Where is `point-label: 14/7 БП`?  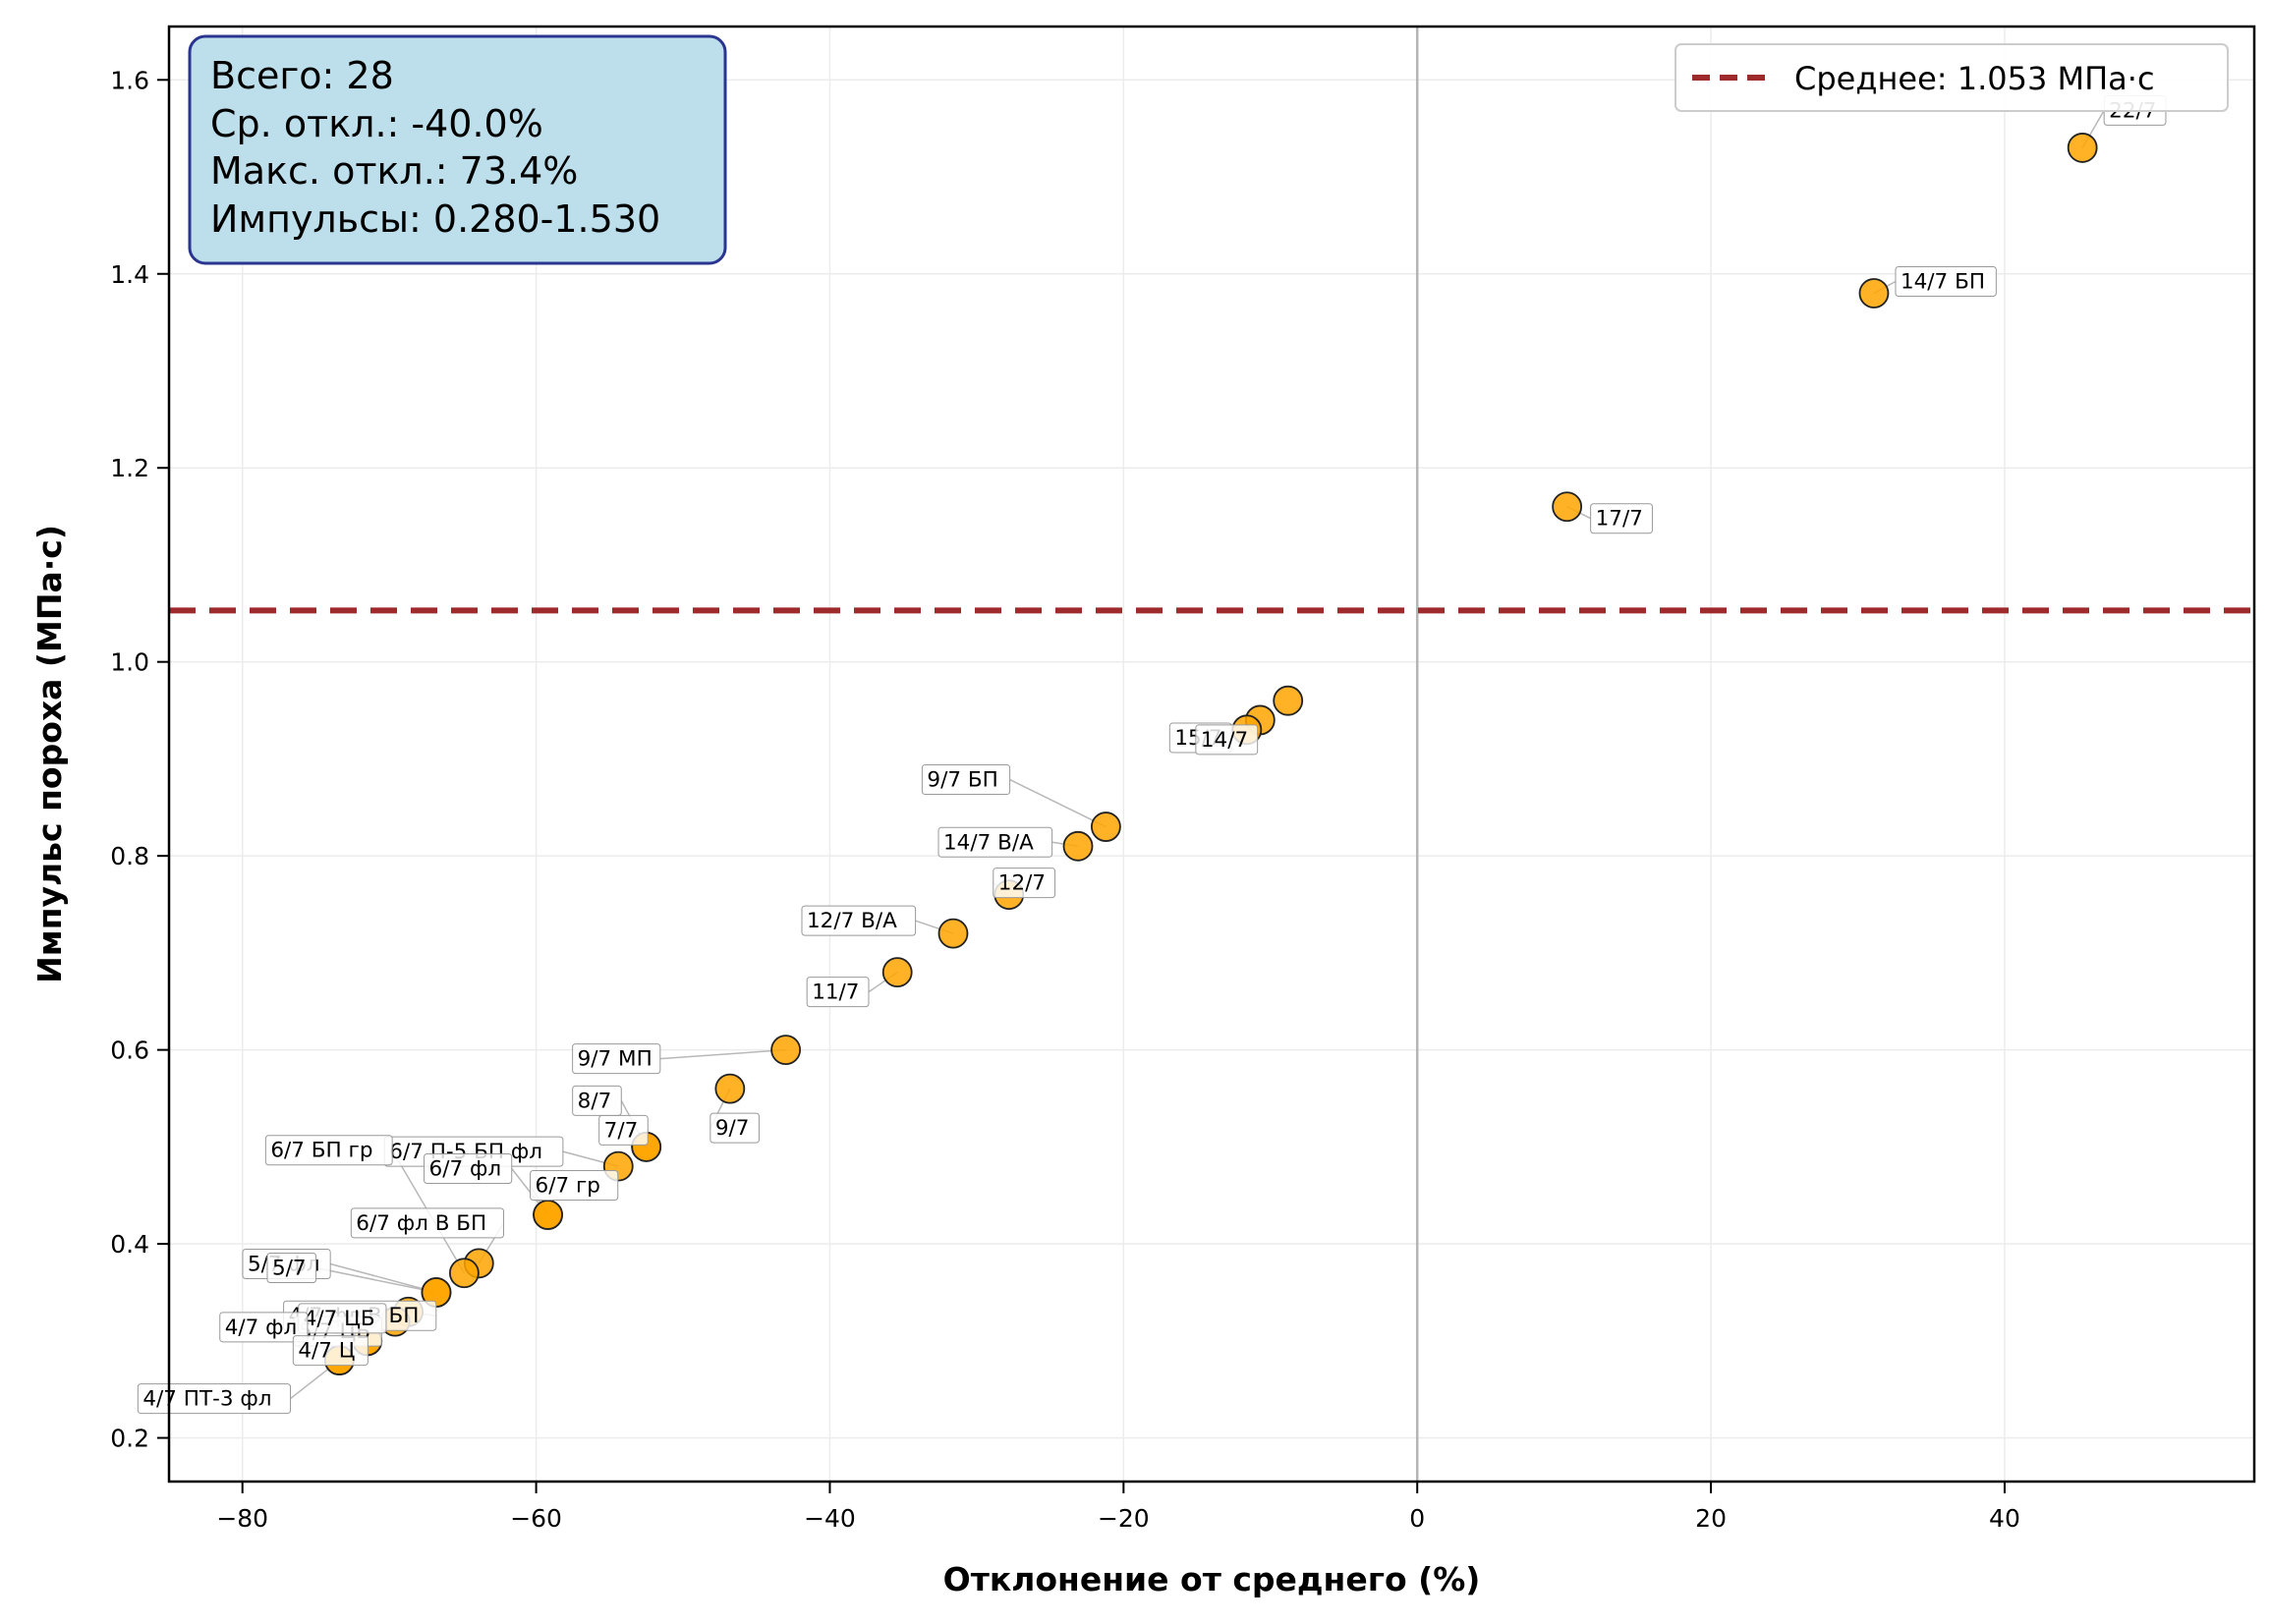 point-label: 14/7 БП is located at coordinates (1946, 282).